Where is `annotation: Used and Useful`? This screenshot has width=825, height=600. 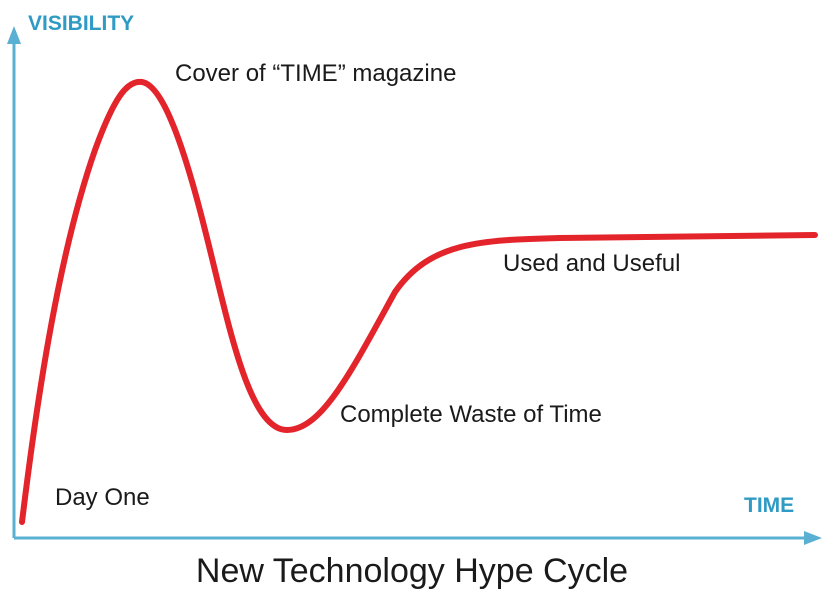 annotation: Used and Useful is located at coordinates (591, 263).